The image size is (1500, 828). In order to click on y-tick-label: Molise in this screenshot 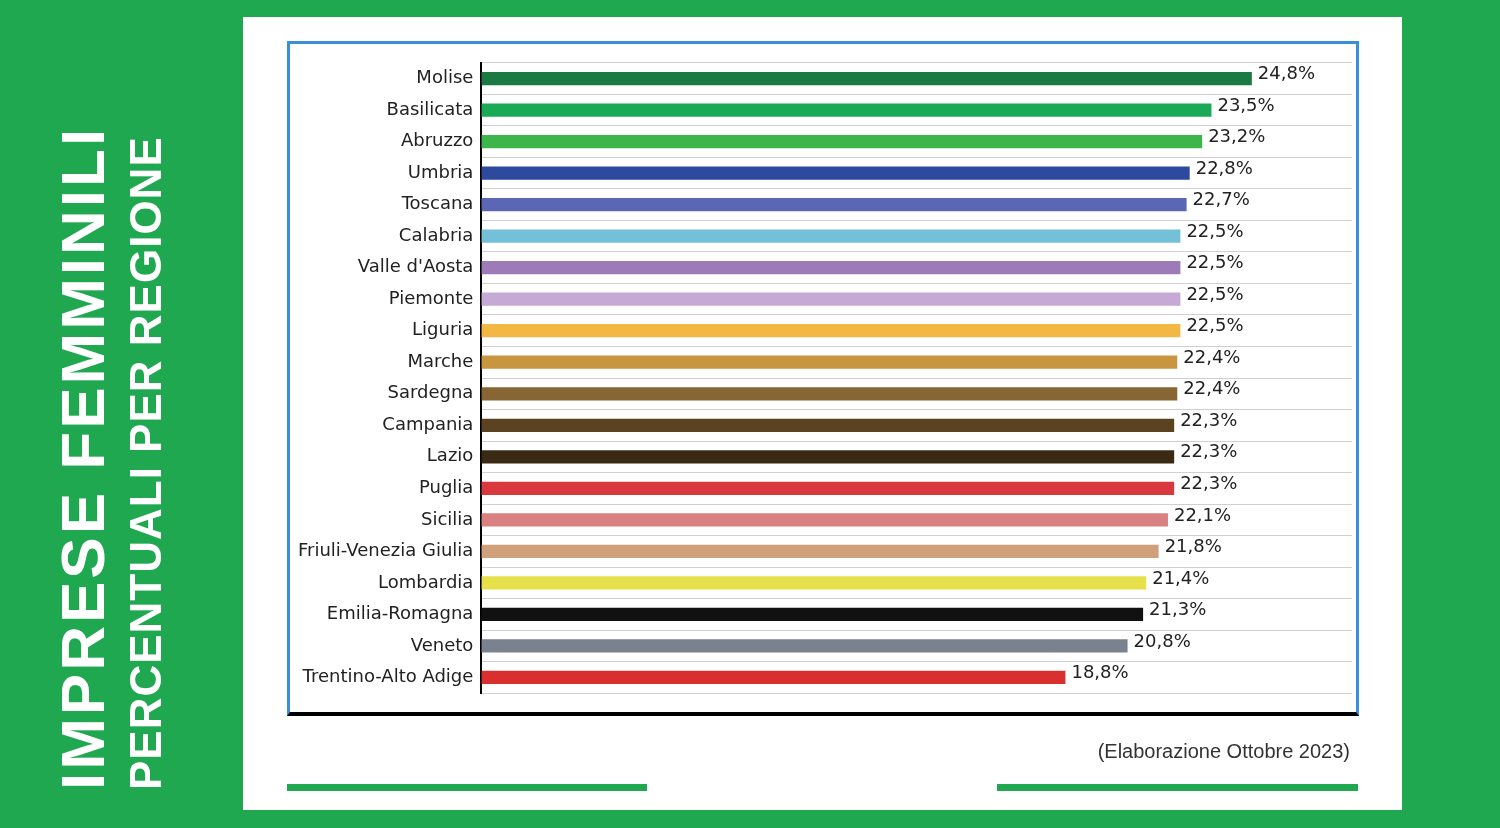, I will do `click(445, 77)`.